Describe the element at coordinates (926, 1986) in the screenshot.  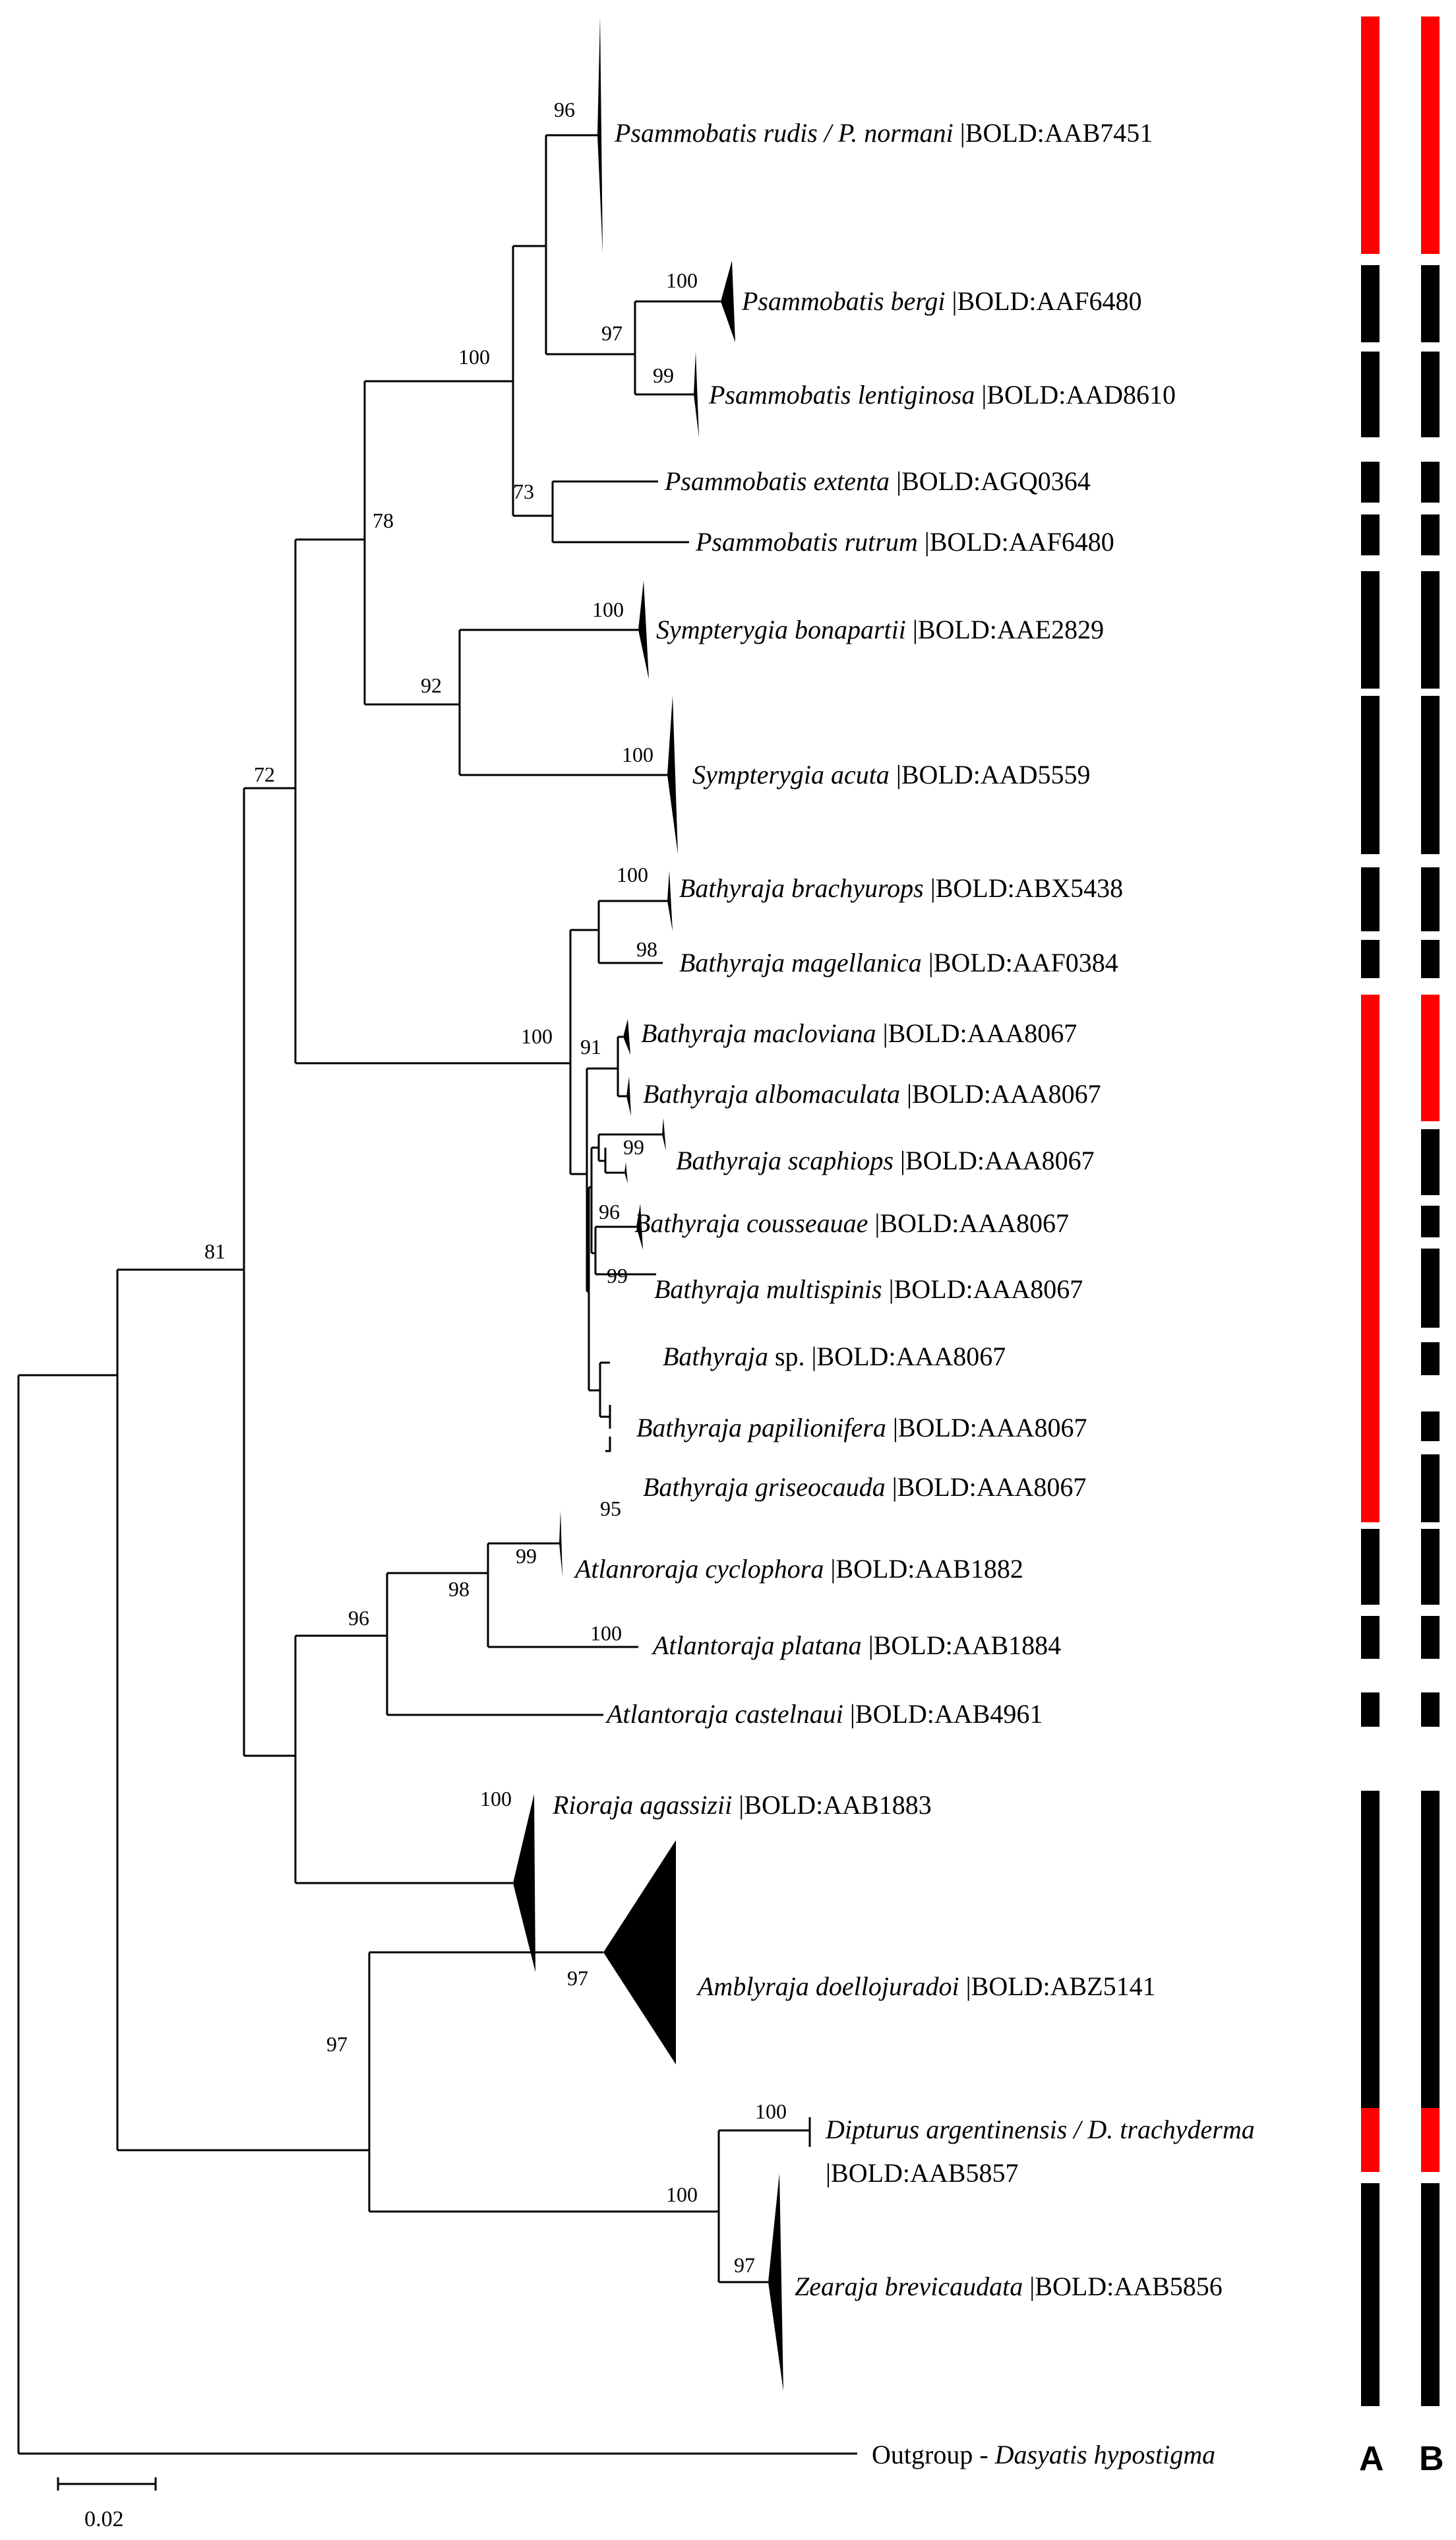
I see `tip-label: Amblyraja doellojuradoi |BOLD:ABZ5141` at that location.